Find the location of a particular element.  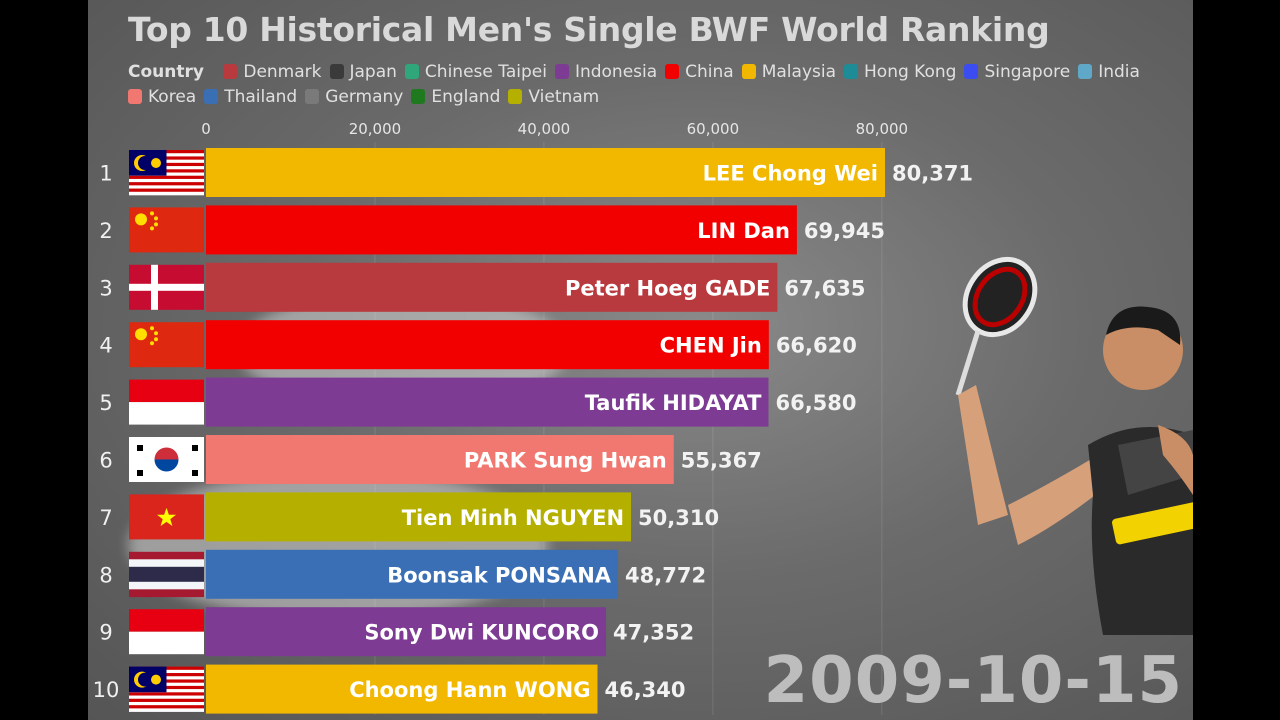

legend-item-germany: Germany is located at coordinates (354, 97).